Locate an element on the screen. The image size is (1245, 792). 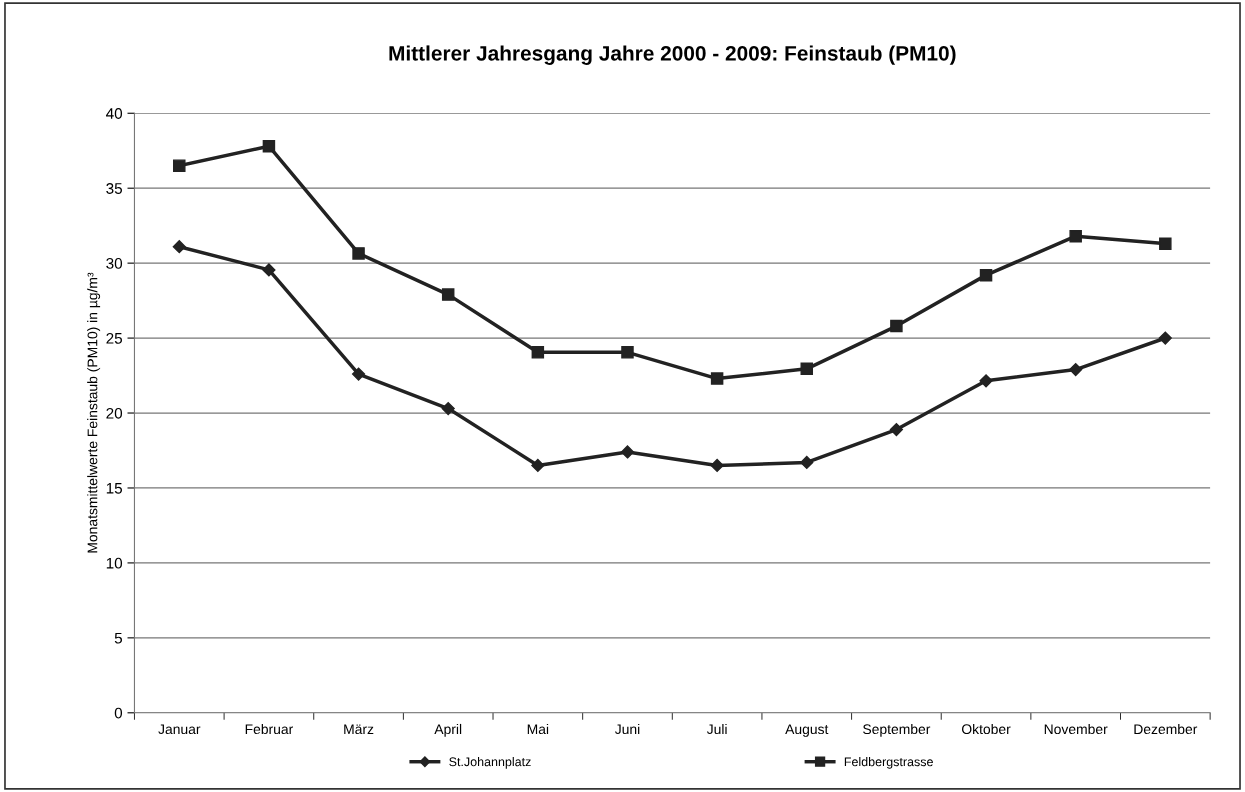
x-tick-label: Dezember is located at coordinates (1166, 729).